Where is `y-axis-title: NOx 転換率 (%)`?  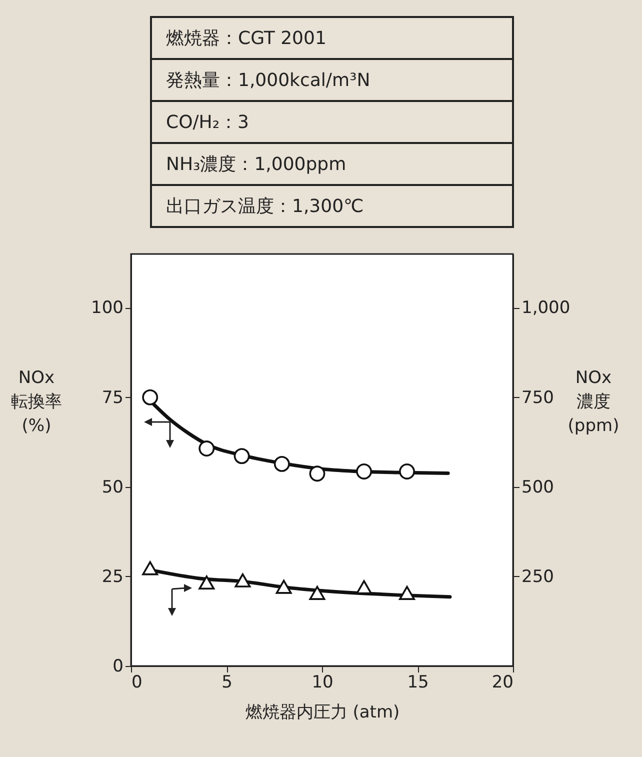 y-axis-title: NOx 転換率 (%) is located at coordinates (36, 402).